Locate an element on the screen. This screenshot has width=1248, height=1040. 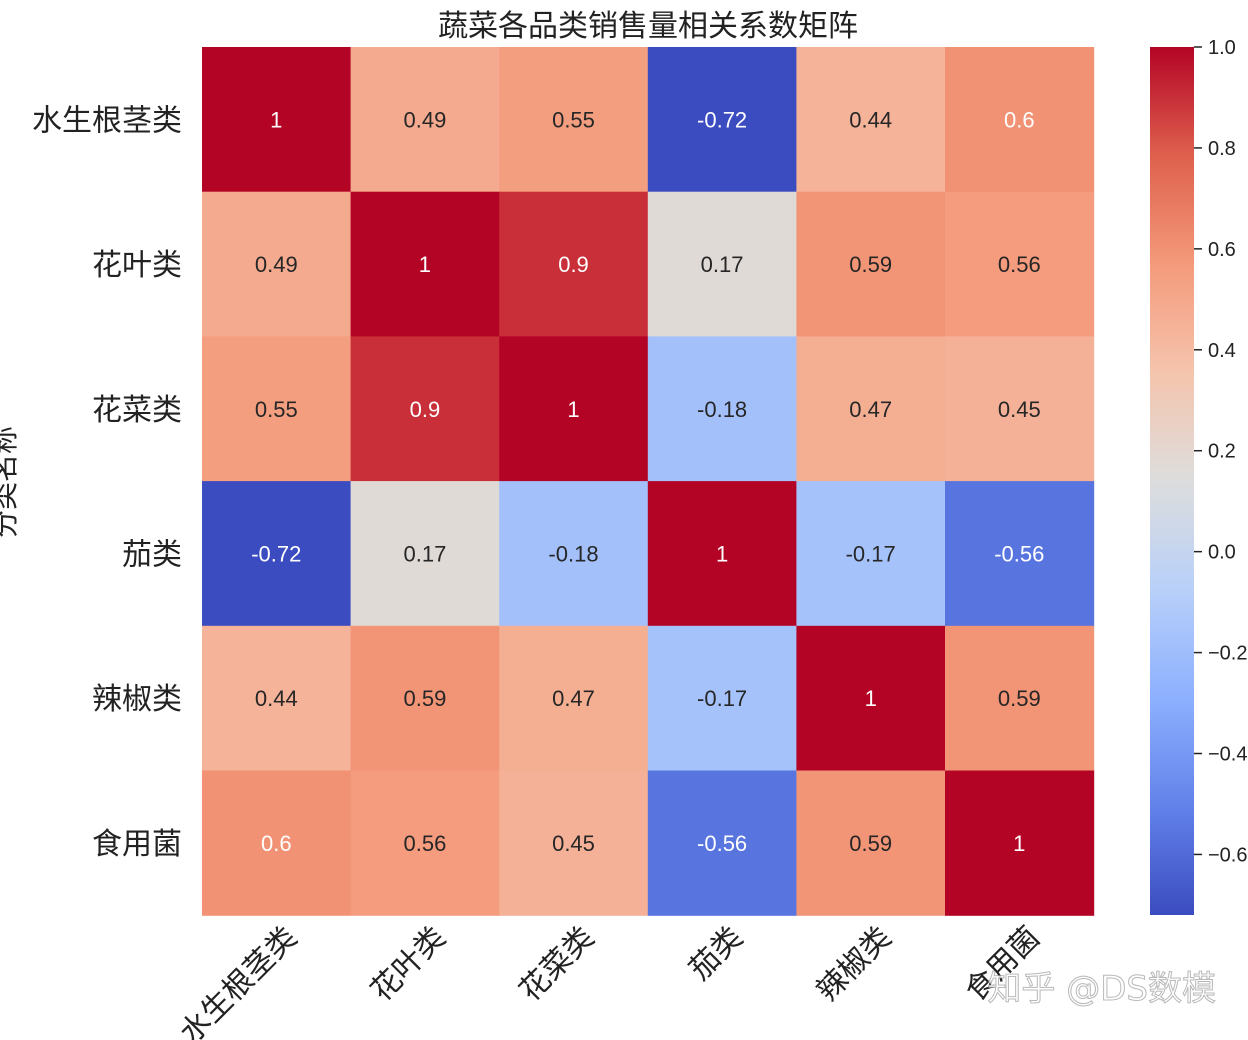
row-tick-label: 花菜类 is located at coordinates (137, 410).